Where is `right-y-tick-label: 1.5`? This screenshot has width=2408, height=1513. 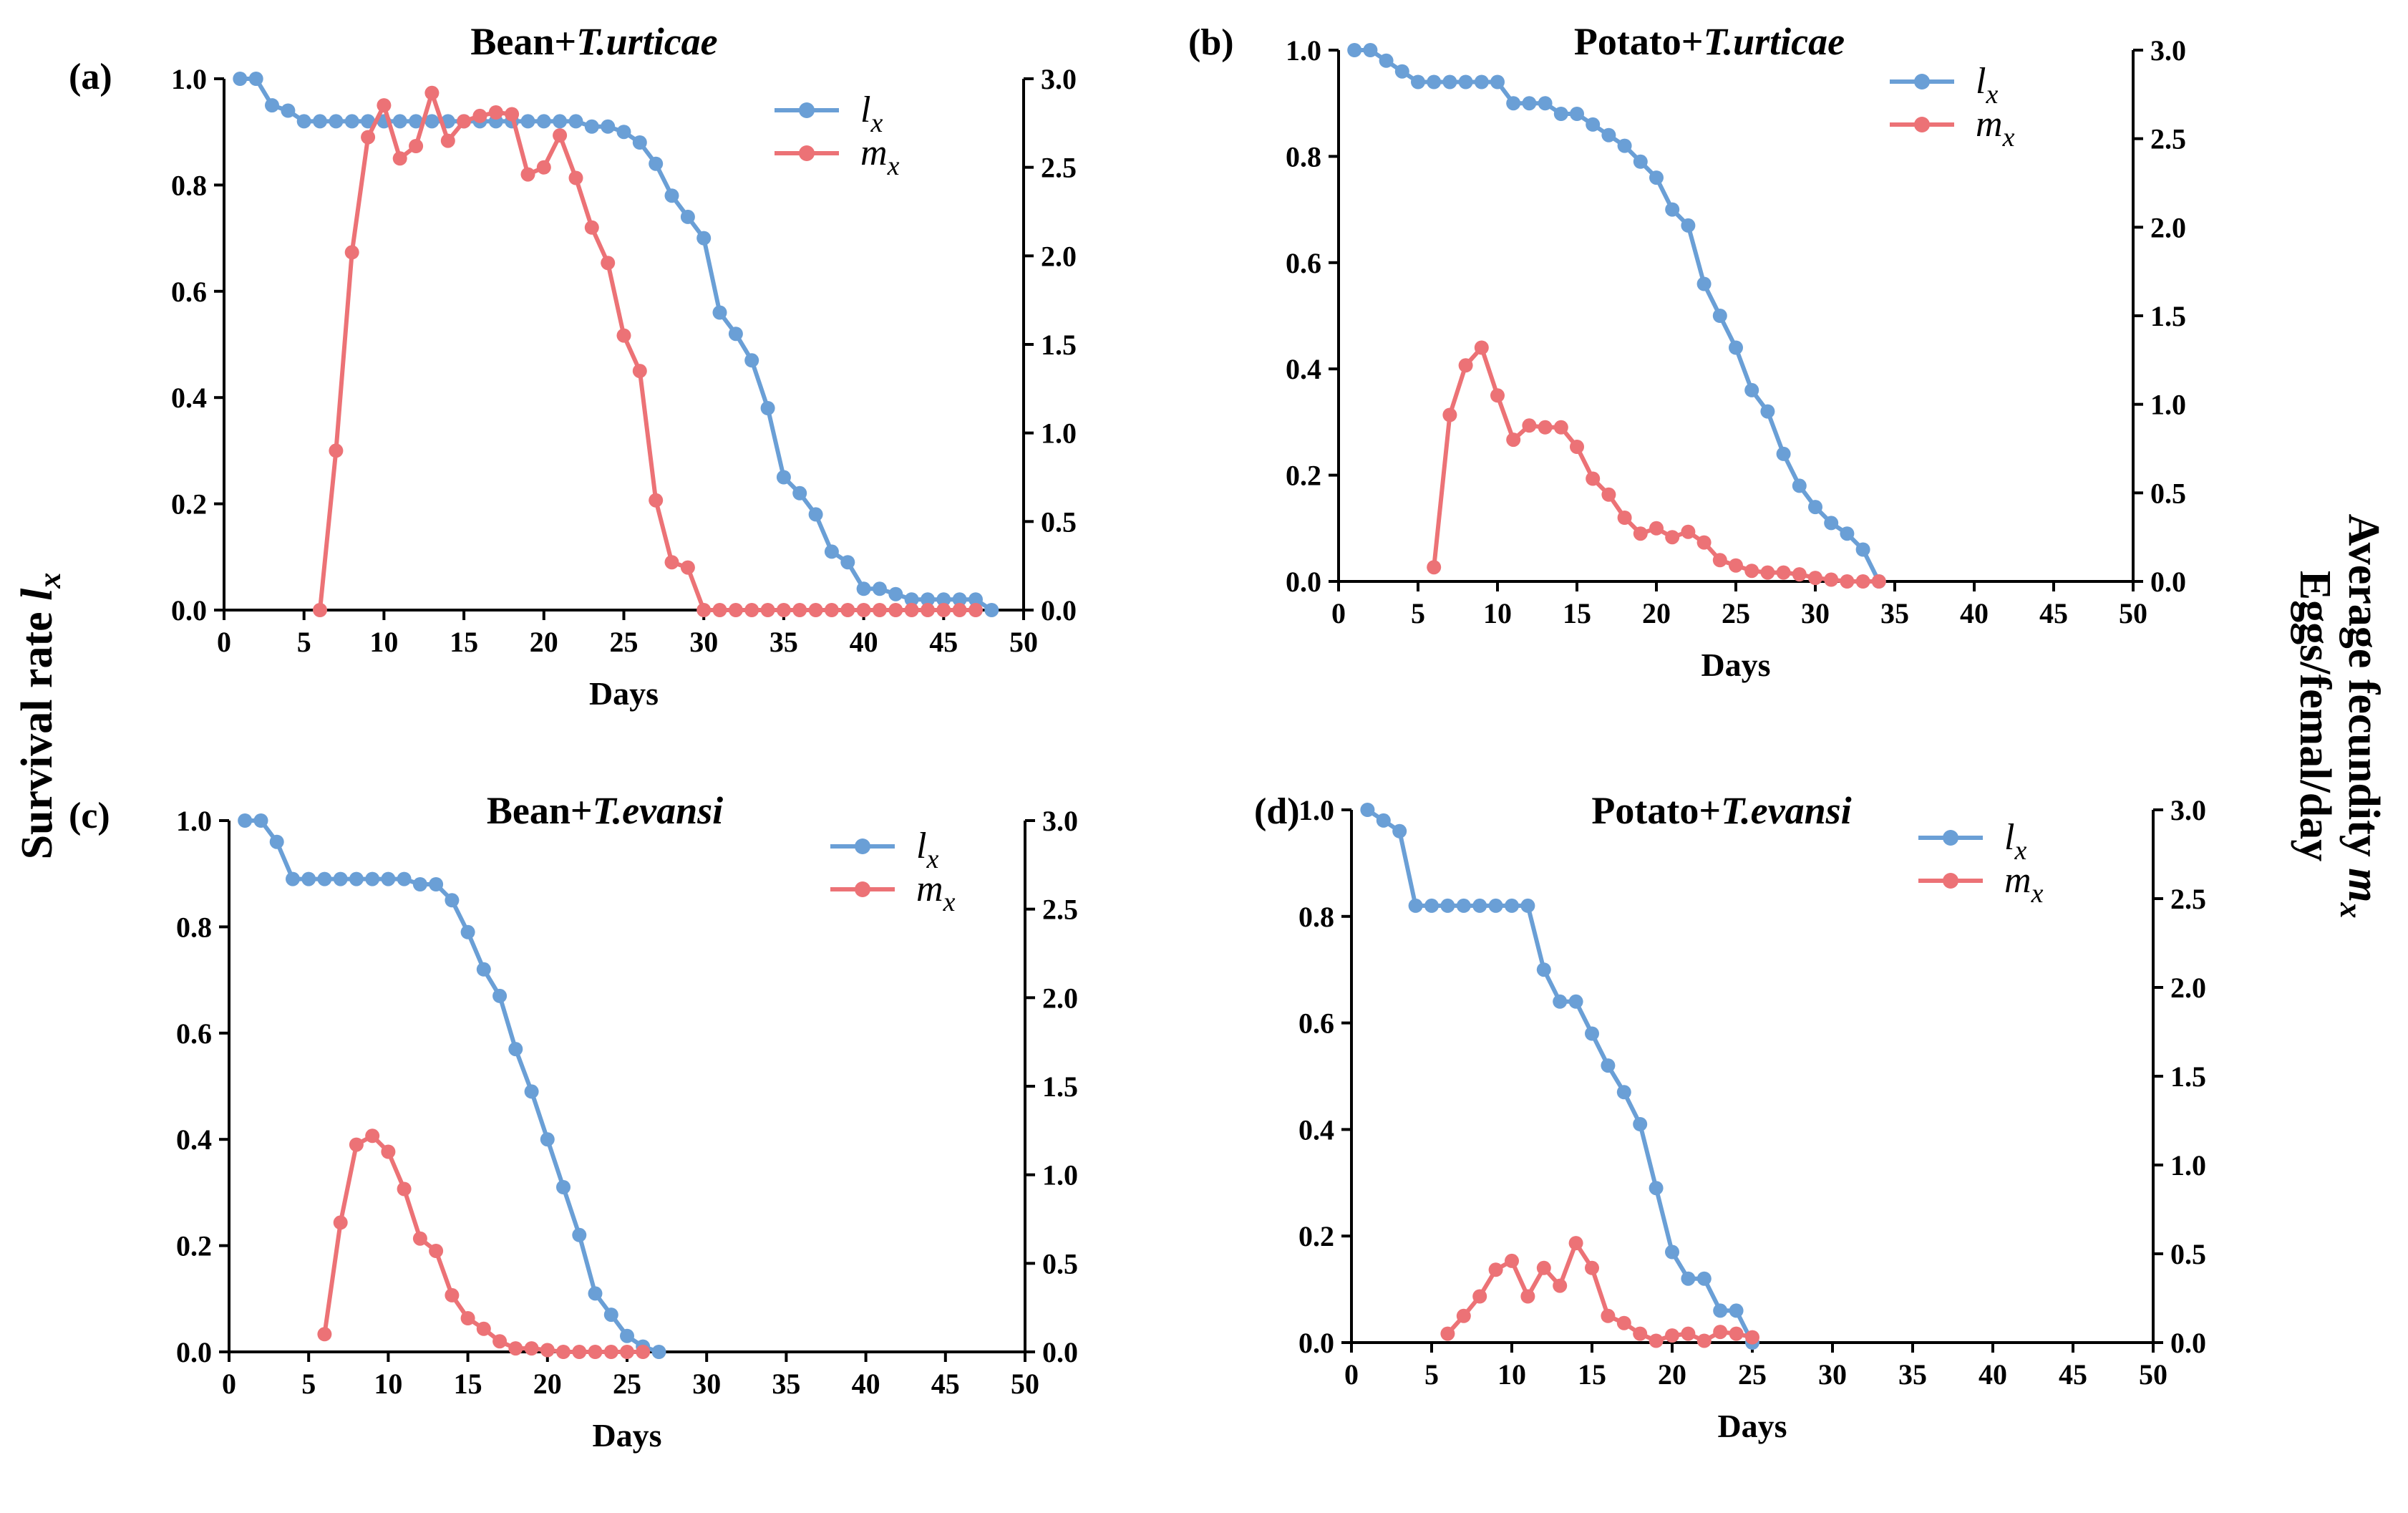 right-y-tick-label: 1.5 is located at coordinates (1060, 1086).